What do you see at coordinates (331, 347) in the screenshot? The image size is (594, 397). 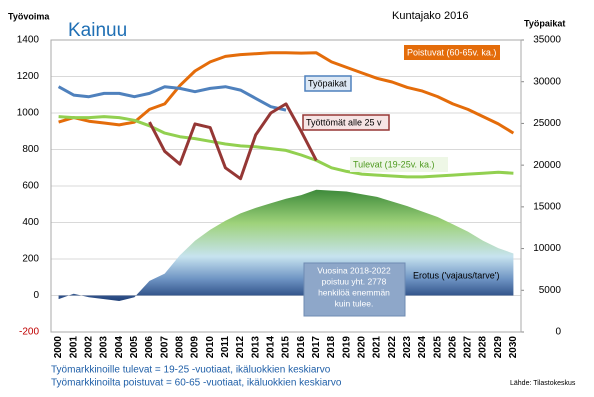 I see `x-tick-label: 2018` at bounding box center [331, 347].